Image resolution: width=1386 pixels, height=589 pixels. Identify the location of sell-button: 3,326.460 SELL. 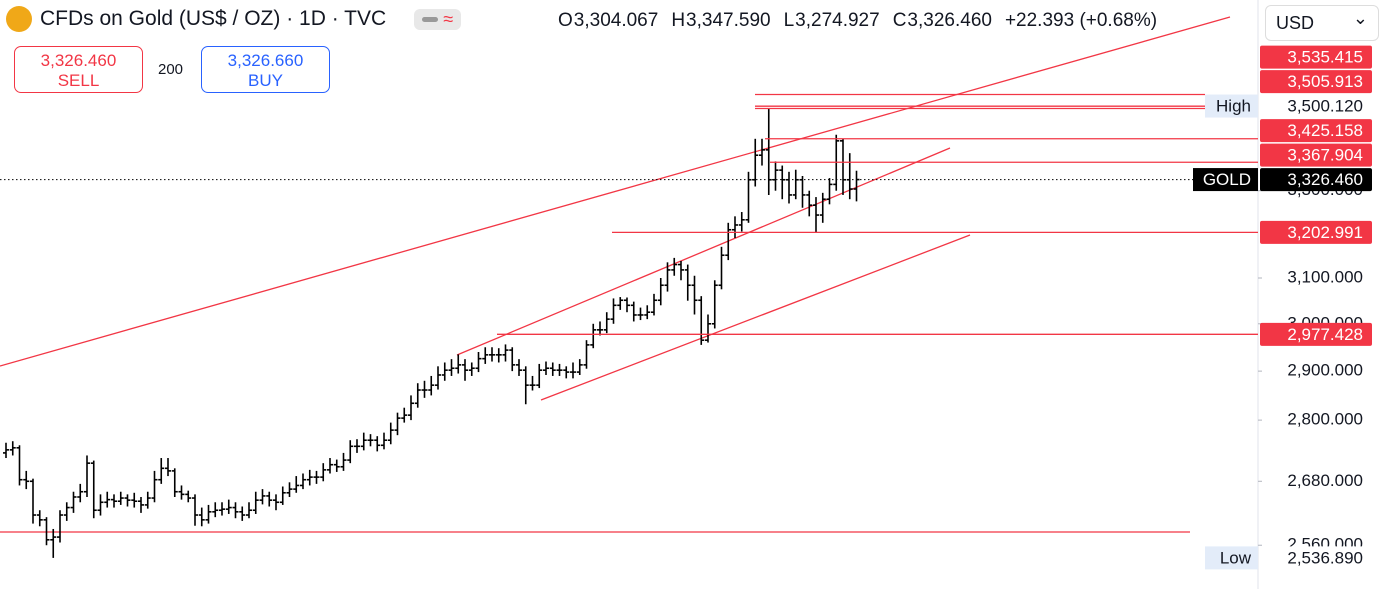
(78, 69).